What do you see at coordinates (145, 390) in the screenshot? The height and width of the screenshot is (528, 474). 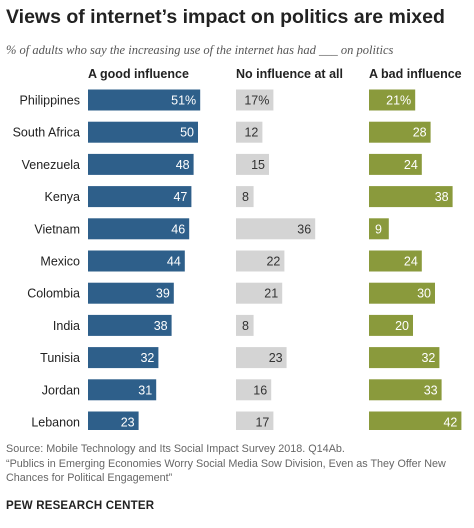 I see `data-label-good: 31` at bounding box center [145, 390].